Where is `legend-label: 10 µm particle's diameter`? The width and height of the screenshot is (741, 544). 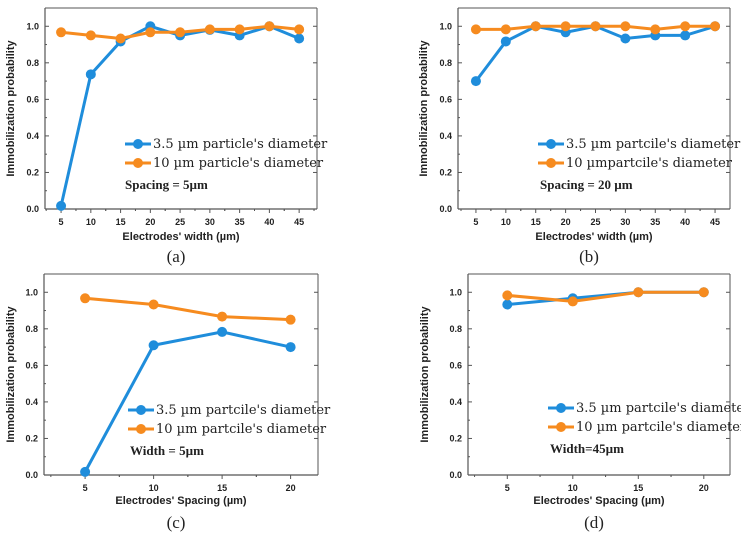 legend-label: 10 µm particle's diameter is located at coordinates (238, 163).